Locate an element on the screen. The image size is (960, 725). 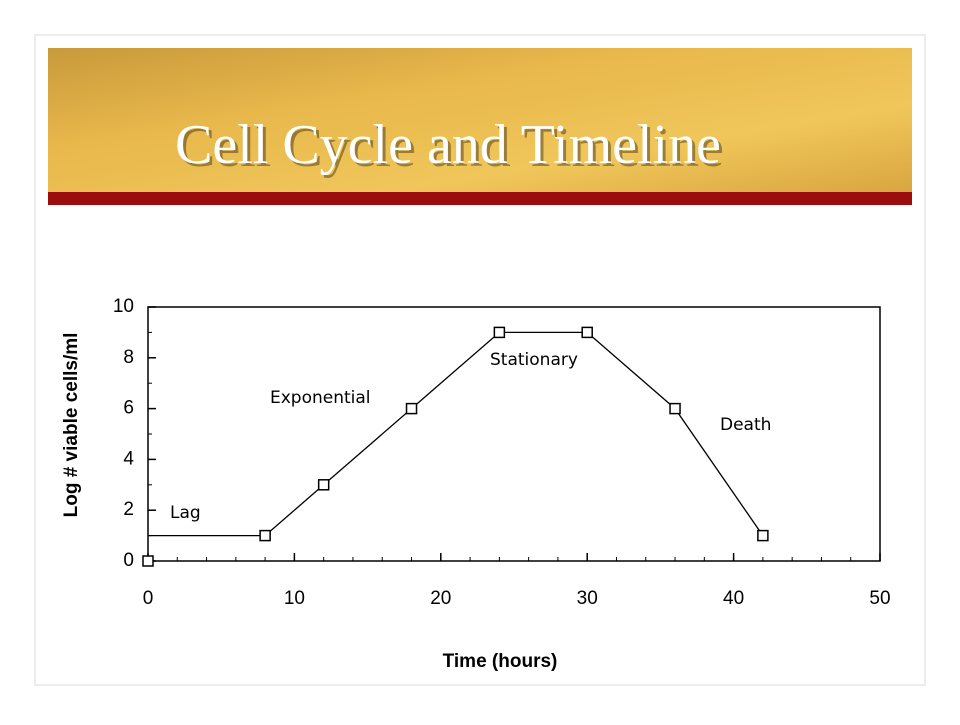
origin-marker is located at coordinates (148, 561).